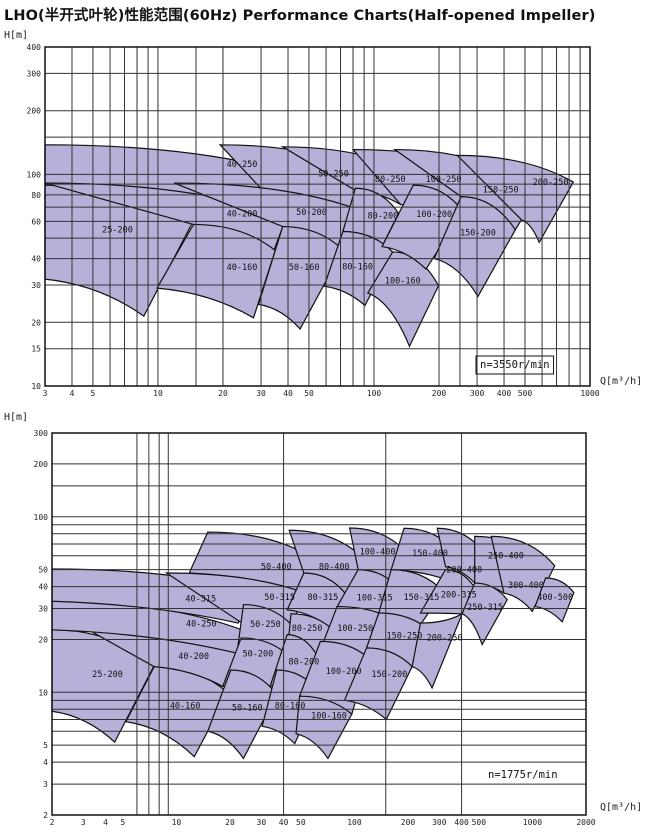 This screenshot has height=839, width=650. Describe the element at coordinates (43, 609) in the screenshot. I see `y-tick-label: 30` at that location.